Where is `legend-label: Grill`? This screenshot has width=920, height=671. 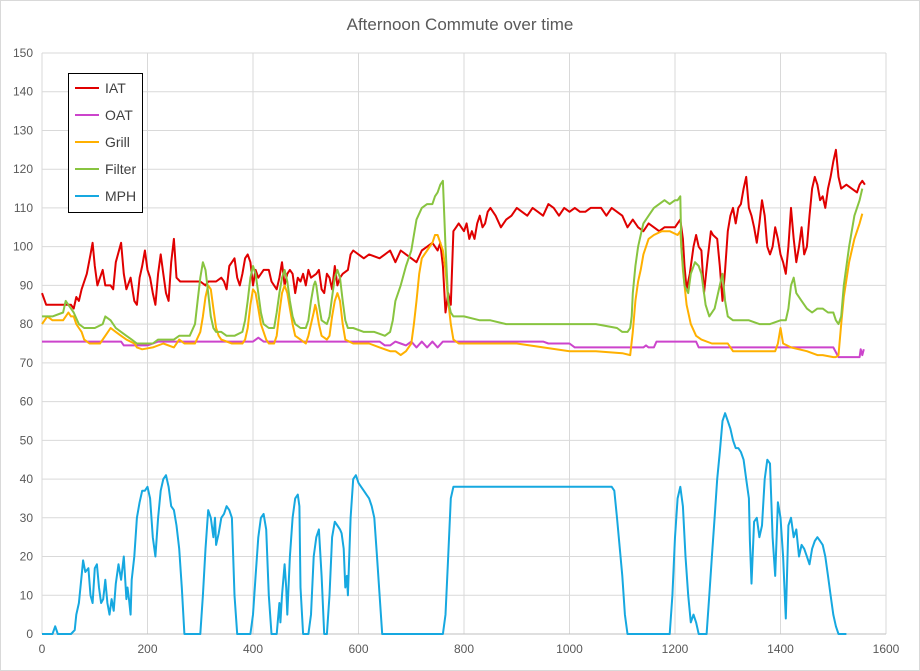 legend-label: Grill is located at coordinates (117, 142).